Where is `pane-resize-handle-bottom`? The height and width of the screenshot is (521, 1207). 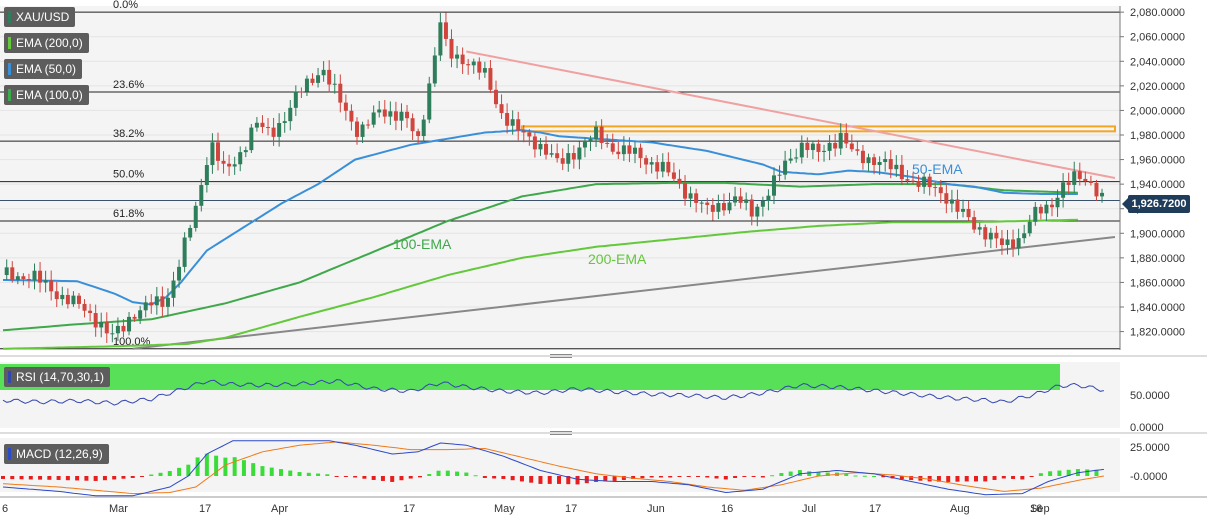
pane-resize-handle-bottom is located at coordinates (561, 434).